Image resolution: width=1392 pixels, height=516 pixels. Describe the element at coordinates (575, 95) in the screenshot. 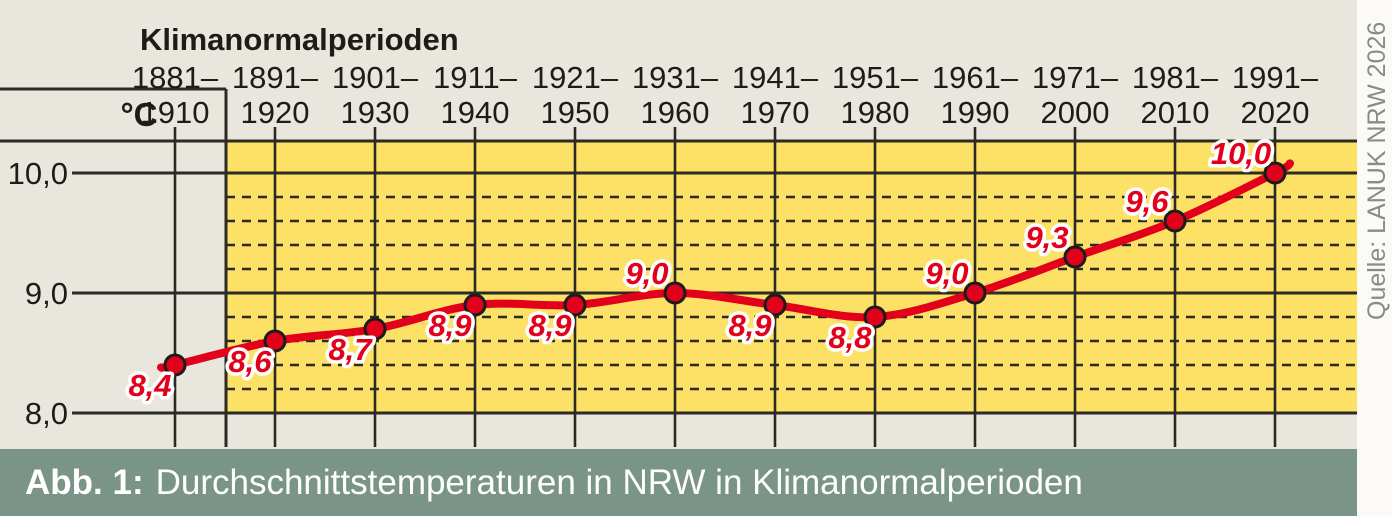

I see `period-tick-label: 1921– 1950` at that location.